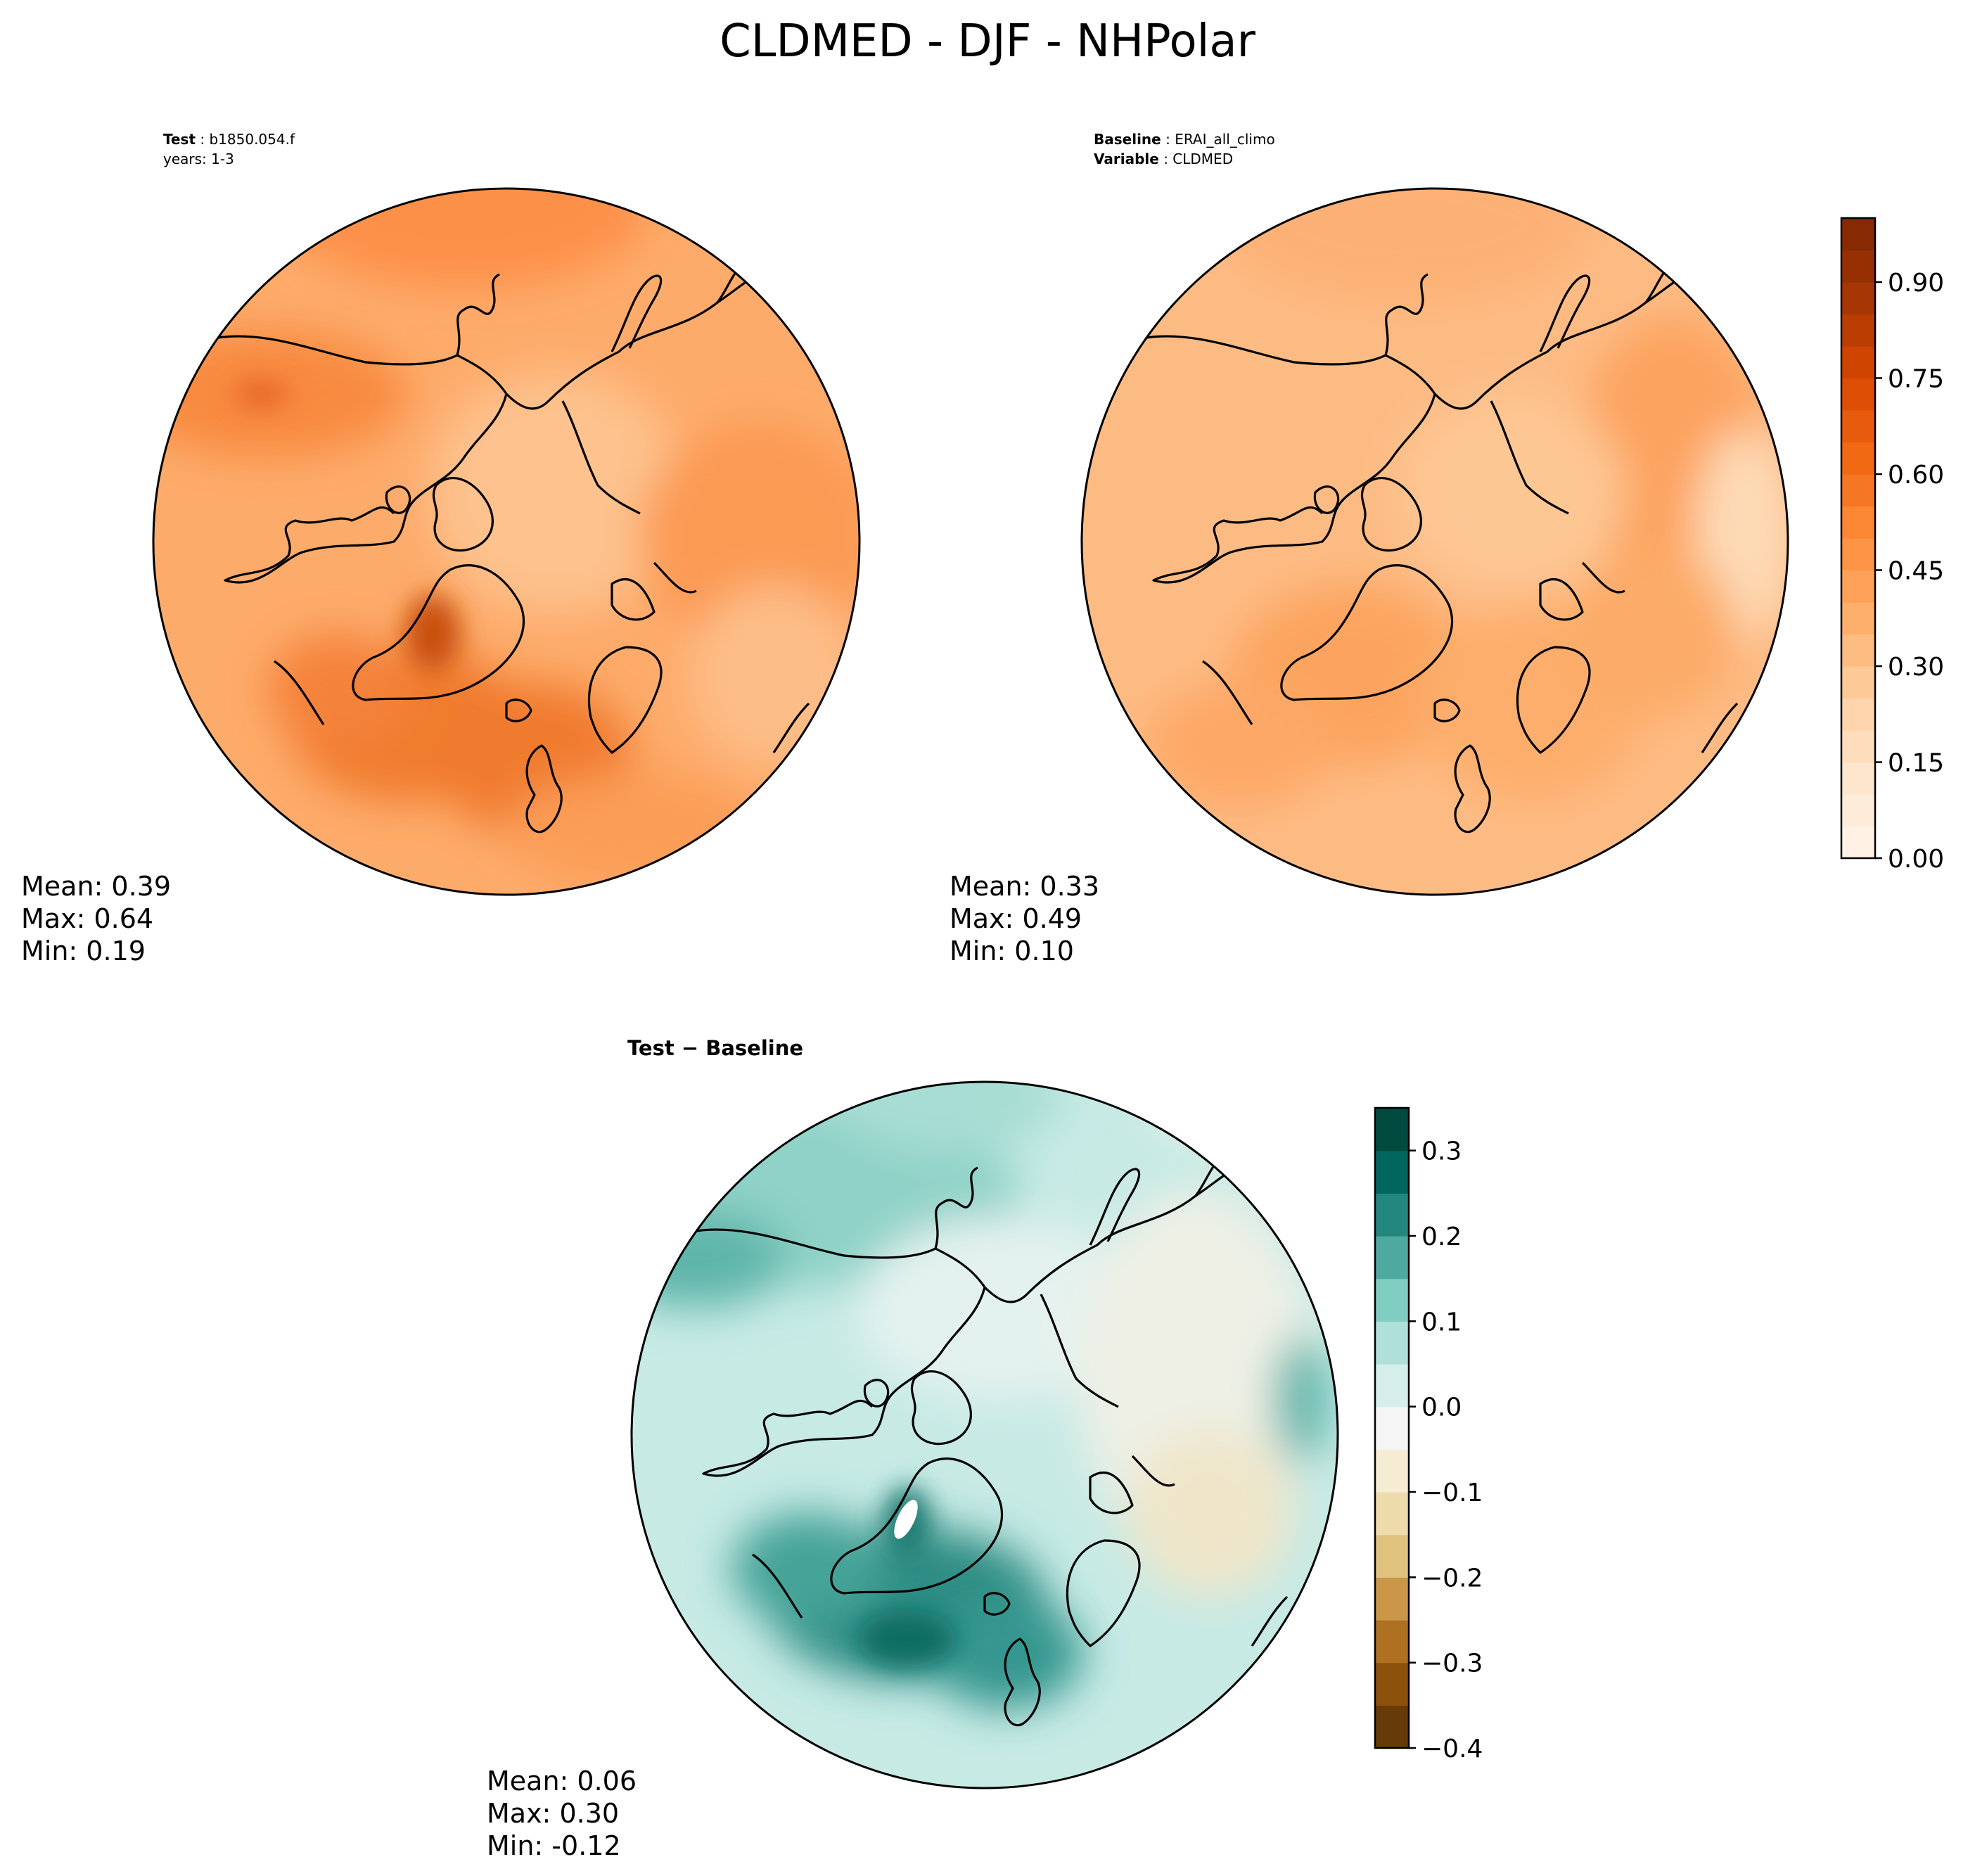 The image size is (1975, 1876). What do you see at coordinates (1452, 1664) in the screenshot?
I see `colorbar-difference-tick-label: −0.3` at bounding box center [1452, 1664].